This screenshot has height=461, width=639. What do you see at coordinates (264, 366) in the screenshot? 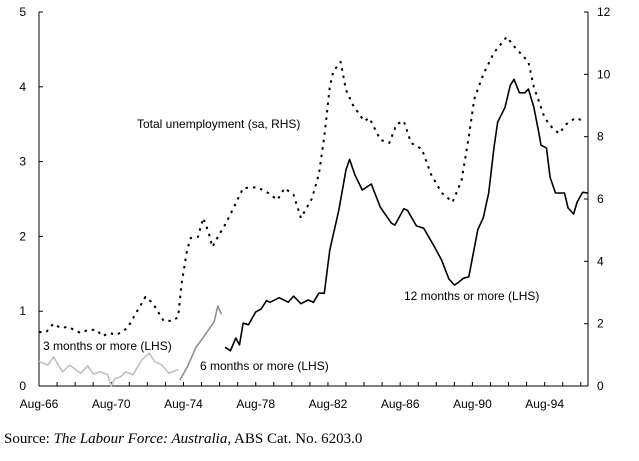
I see `annotation-6-months: 6 months or more (LHS)` at bounding box center [264, 366].